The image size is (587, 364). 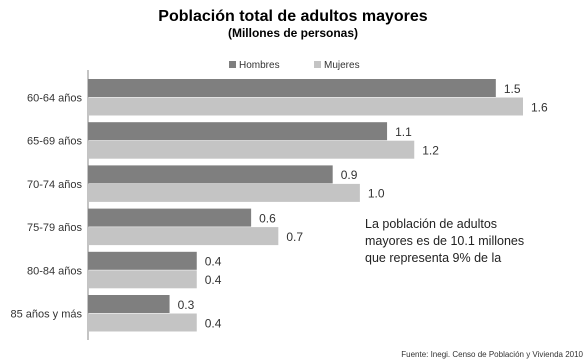 I want to click on value-label-hombres: 0.3, so click(x=186, y=305).